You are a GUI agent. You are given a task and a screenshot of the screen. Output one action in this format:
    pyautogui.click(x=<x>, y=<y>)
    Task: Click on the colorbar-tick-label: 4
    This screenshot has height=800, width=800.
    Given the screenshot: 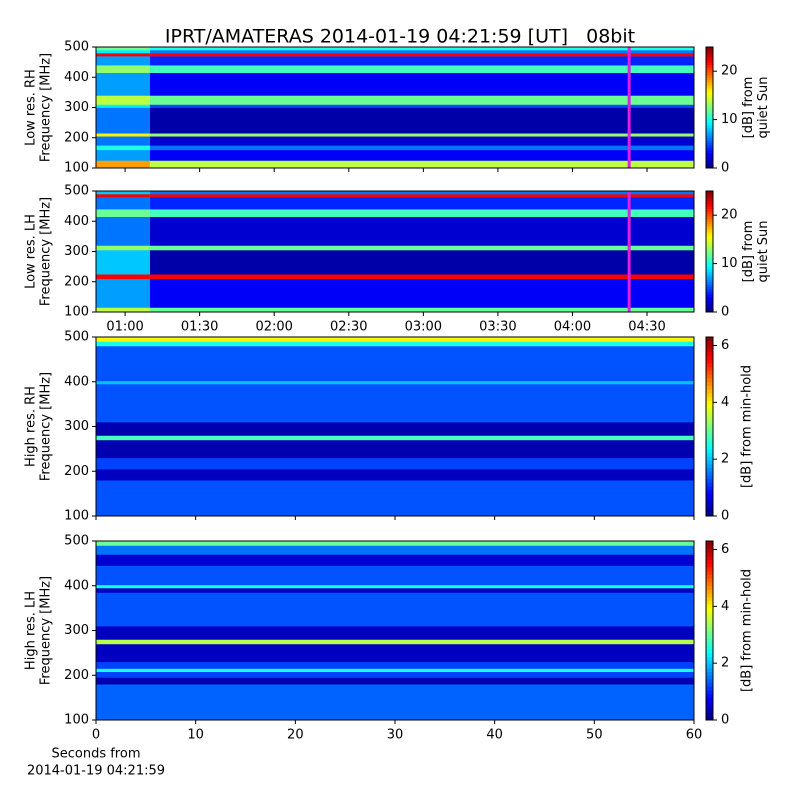 What is the action you would take?
    pyautogui.click(x=725, y=402)
    